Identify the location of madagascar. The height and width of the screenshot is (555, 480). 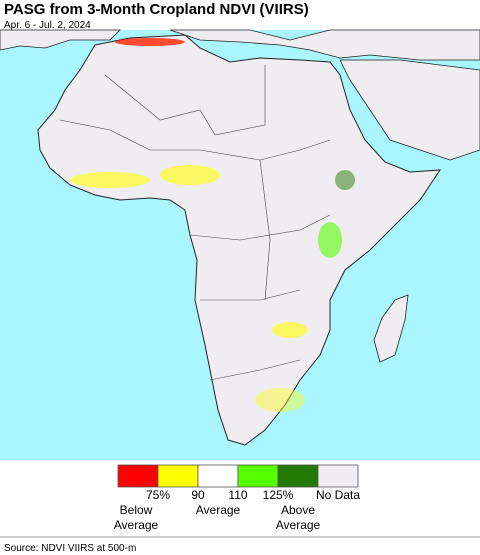
(391, 328).